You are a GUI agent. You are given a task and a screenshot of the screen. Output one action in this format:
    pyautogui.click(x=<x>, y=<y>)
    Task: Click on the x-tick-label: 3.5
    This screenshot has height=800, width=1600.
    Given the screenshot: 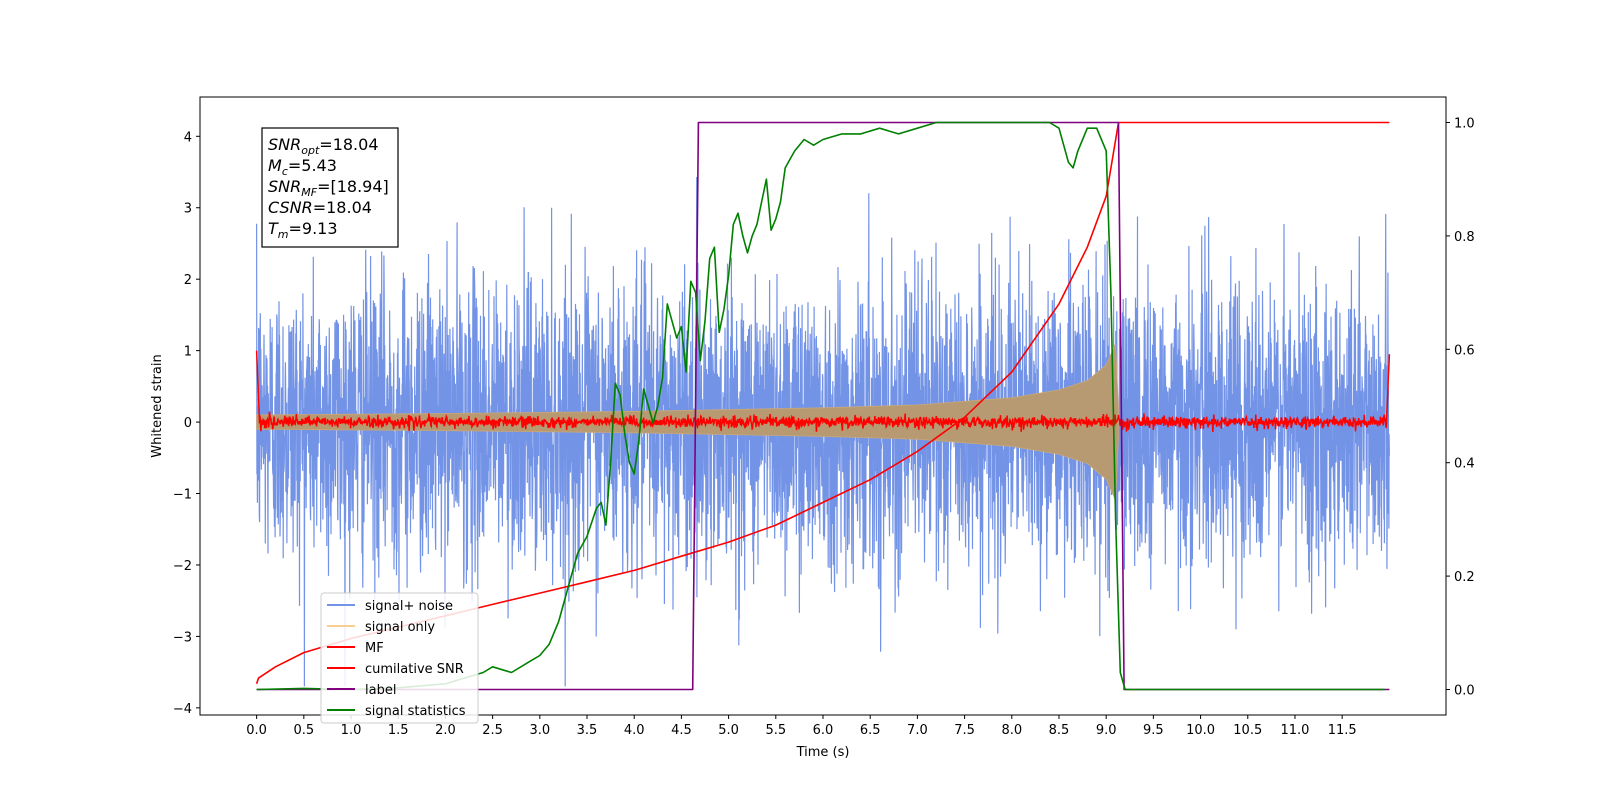 What is the action you would take?
    pyautogui.click(x=587, y=730)
    